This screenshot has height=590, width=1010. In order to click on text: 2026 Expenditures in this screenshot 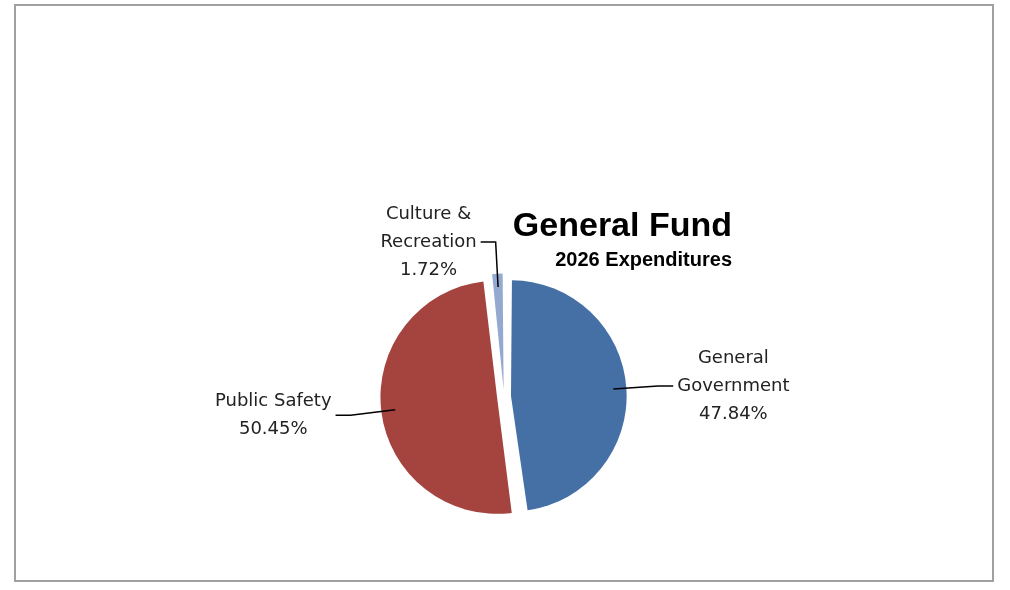, I will do `click(643, 259)`.